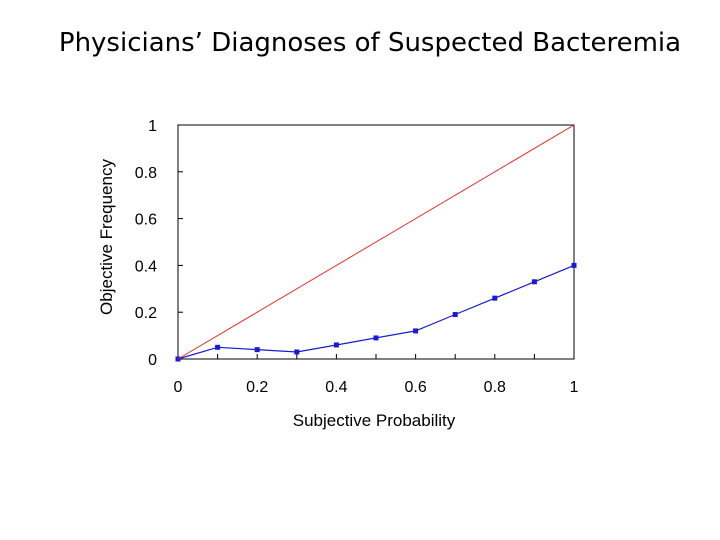 The width and height of the screenshot is (720, 540). What do you see at coordinates (178, 387) in the screenshot?
I see `x-tick-label: 0` at bounding box center [178, 387].